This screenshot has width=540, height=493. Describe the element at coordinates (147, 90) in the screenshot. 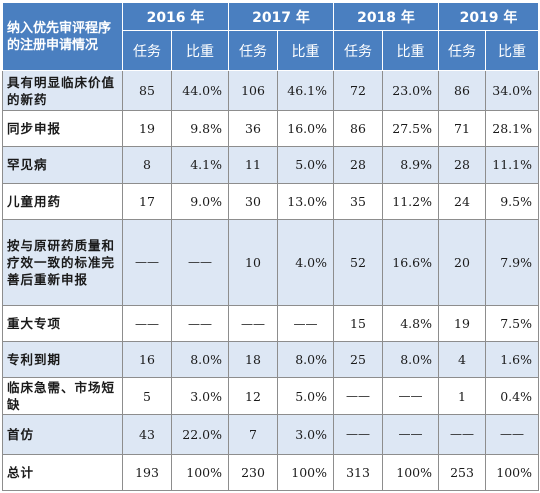

I see `count-cell: 85` at that location.